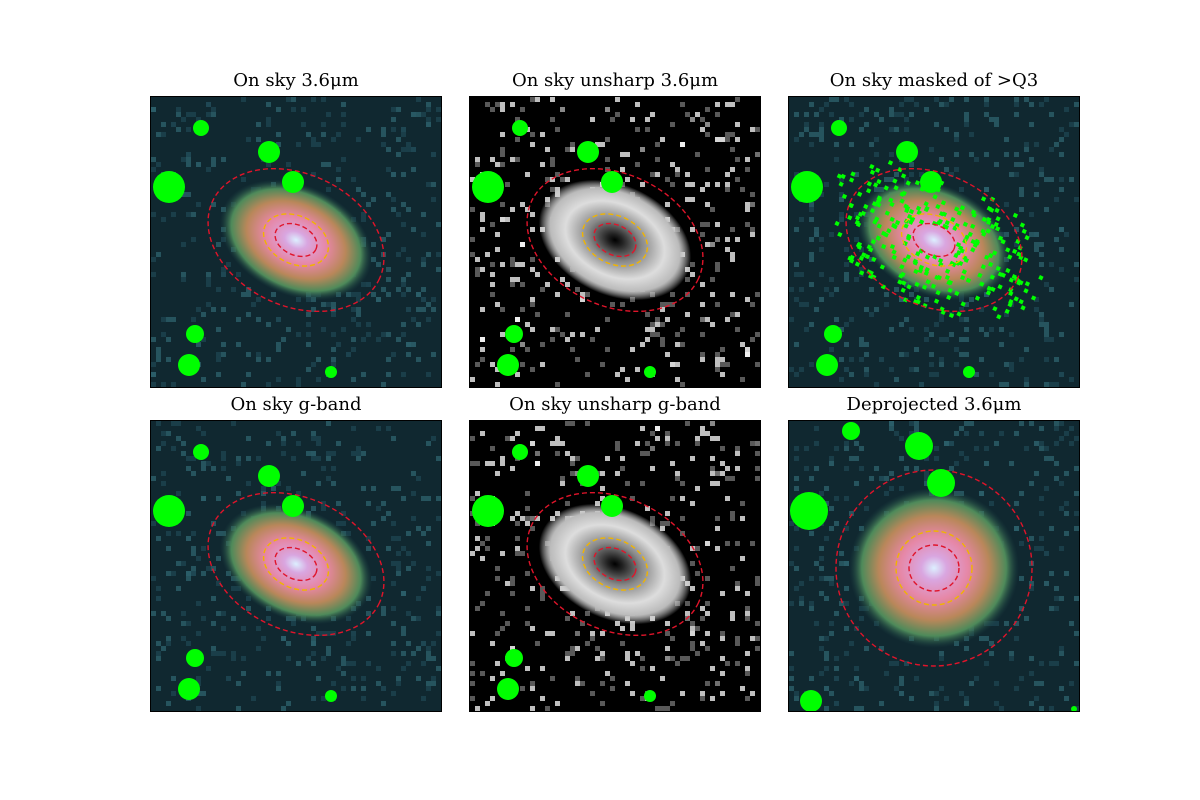 The image size is (1200, 800). I want to click on panel-title-1: On sky 3.6μm, so click(296, 80).